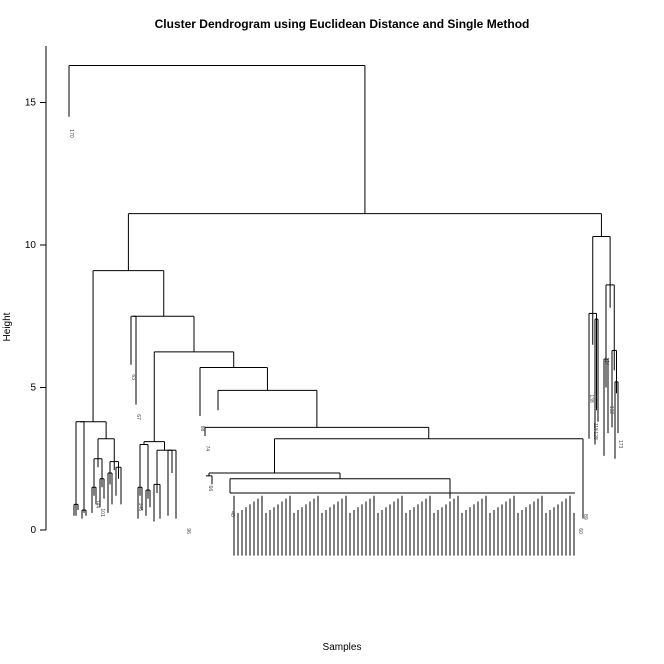  Describe the element at coordinates (138, 417) in the screenshot. I see `leaf-label: 67` at that location.